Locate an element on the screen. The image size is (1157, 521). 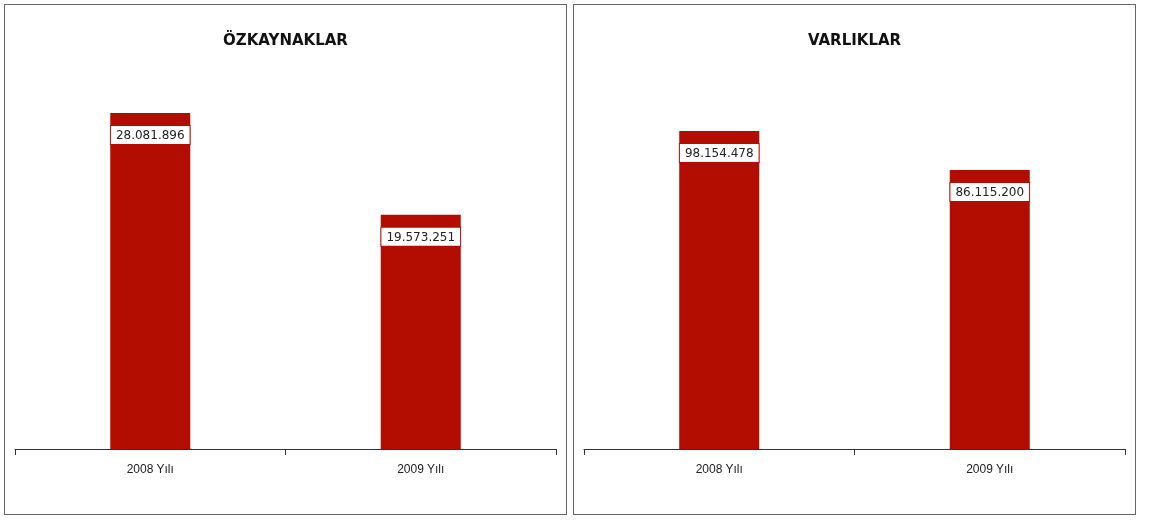
data-label: 19.573.251 is located at coordinates (421, 236).